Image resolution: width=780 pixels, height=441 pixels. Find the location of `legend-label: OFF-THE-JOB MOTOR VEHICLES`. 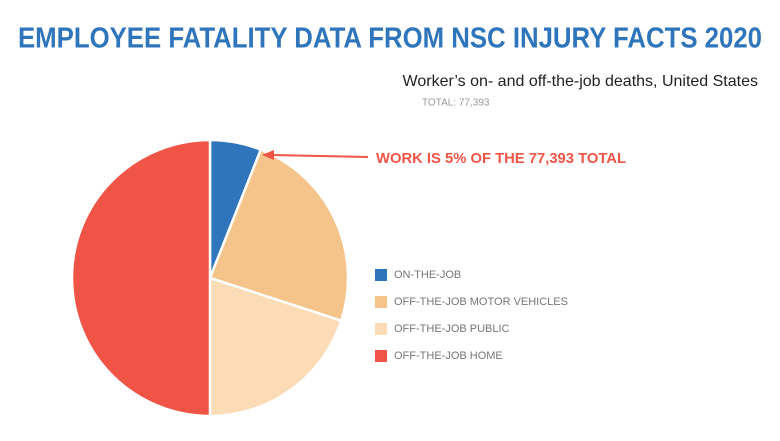

legend-label: OFF-THE-JOB MOTOR VEHICLES is located at coordinates (481, 302).